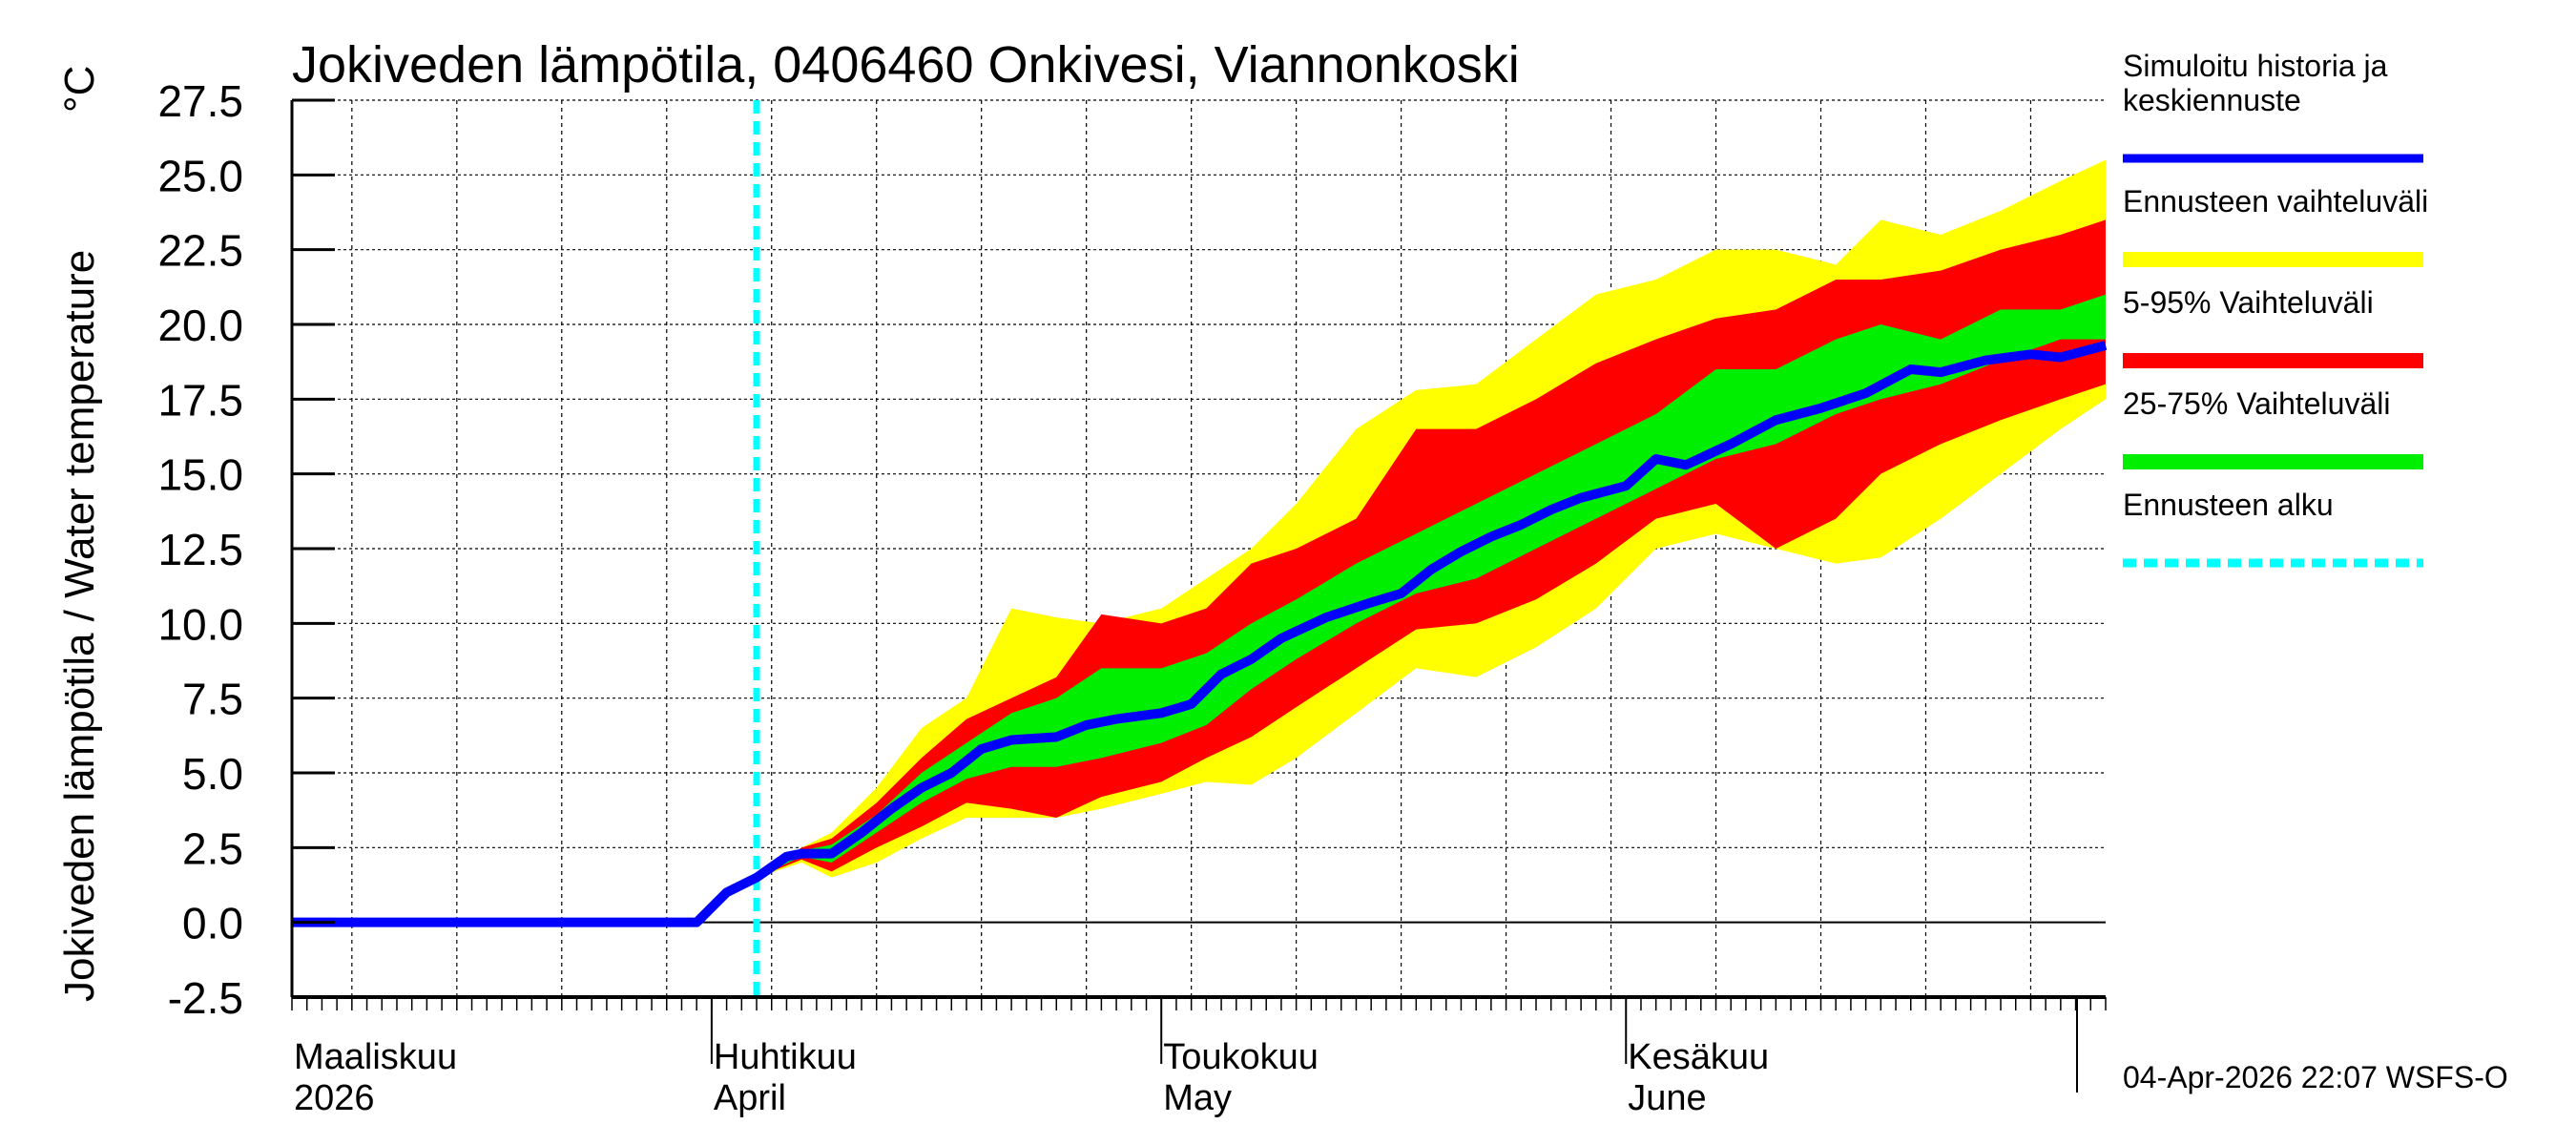 Image resolution: width=2576 pixels, height=1145 pixels. What do you see at coordinates (785, 1057) in the screenshot?
I see `x-month-label-fi: Huhtikuu` at bounding box center [785, 1057].